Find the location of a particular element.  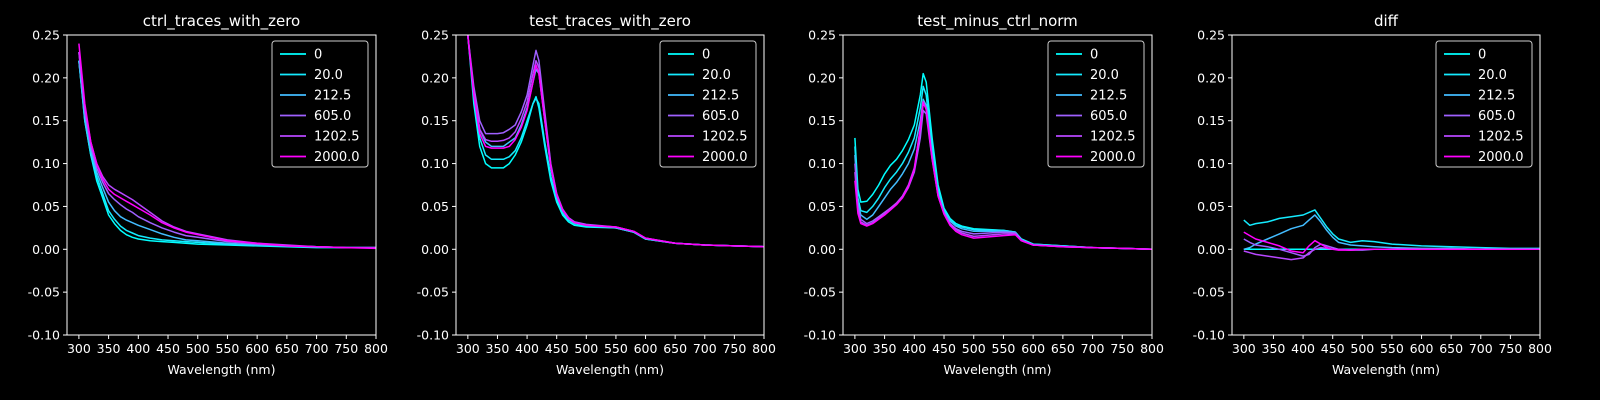

y-tick-label: -0.10 is located at coordinates (1209, 335).